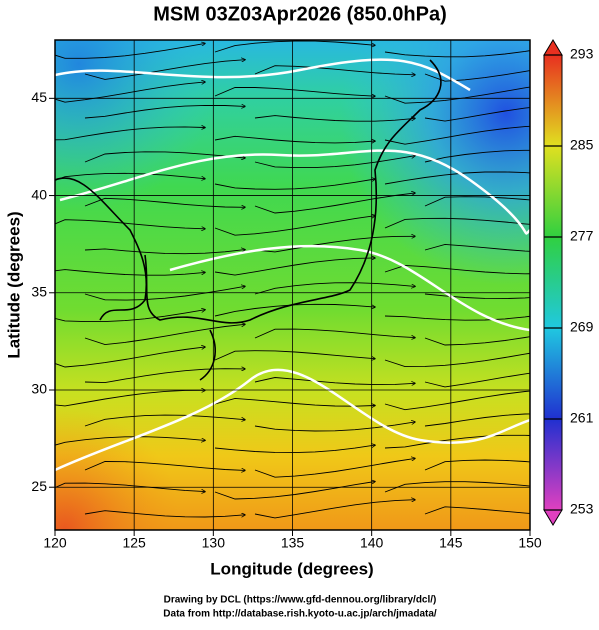 Image resolution: width=599 pixels, height=630 pixels. Describe the element at coordinates (582, 54) in the screenshot. I see `colorbar-tick-label: 293` at that location.